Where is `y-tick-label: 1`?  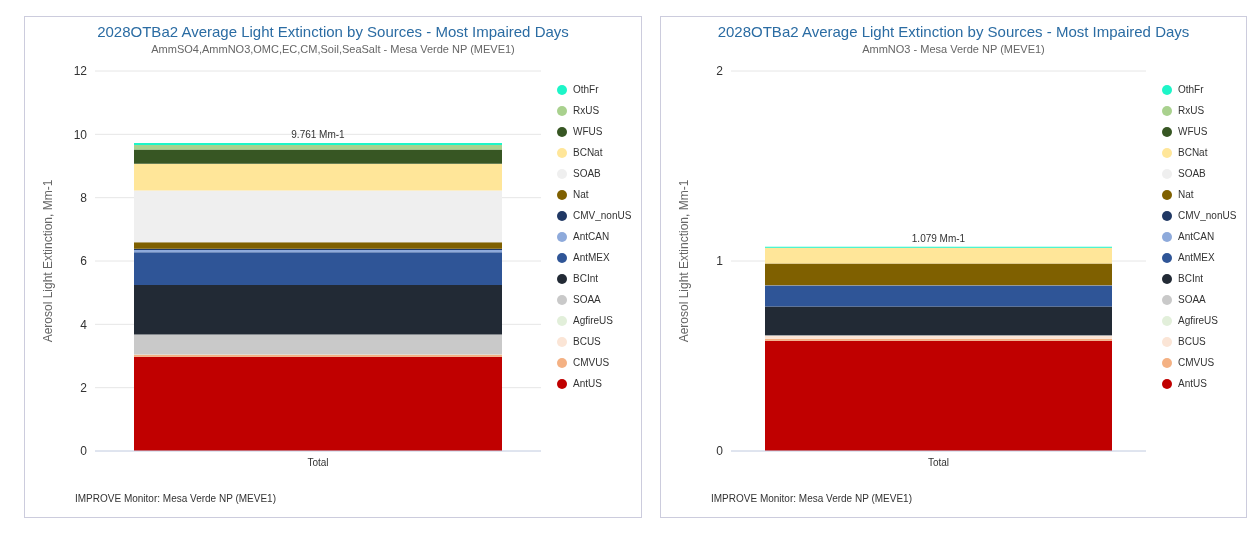 y-tick-label: 1 is located at coordinates (720, 261).